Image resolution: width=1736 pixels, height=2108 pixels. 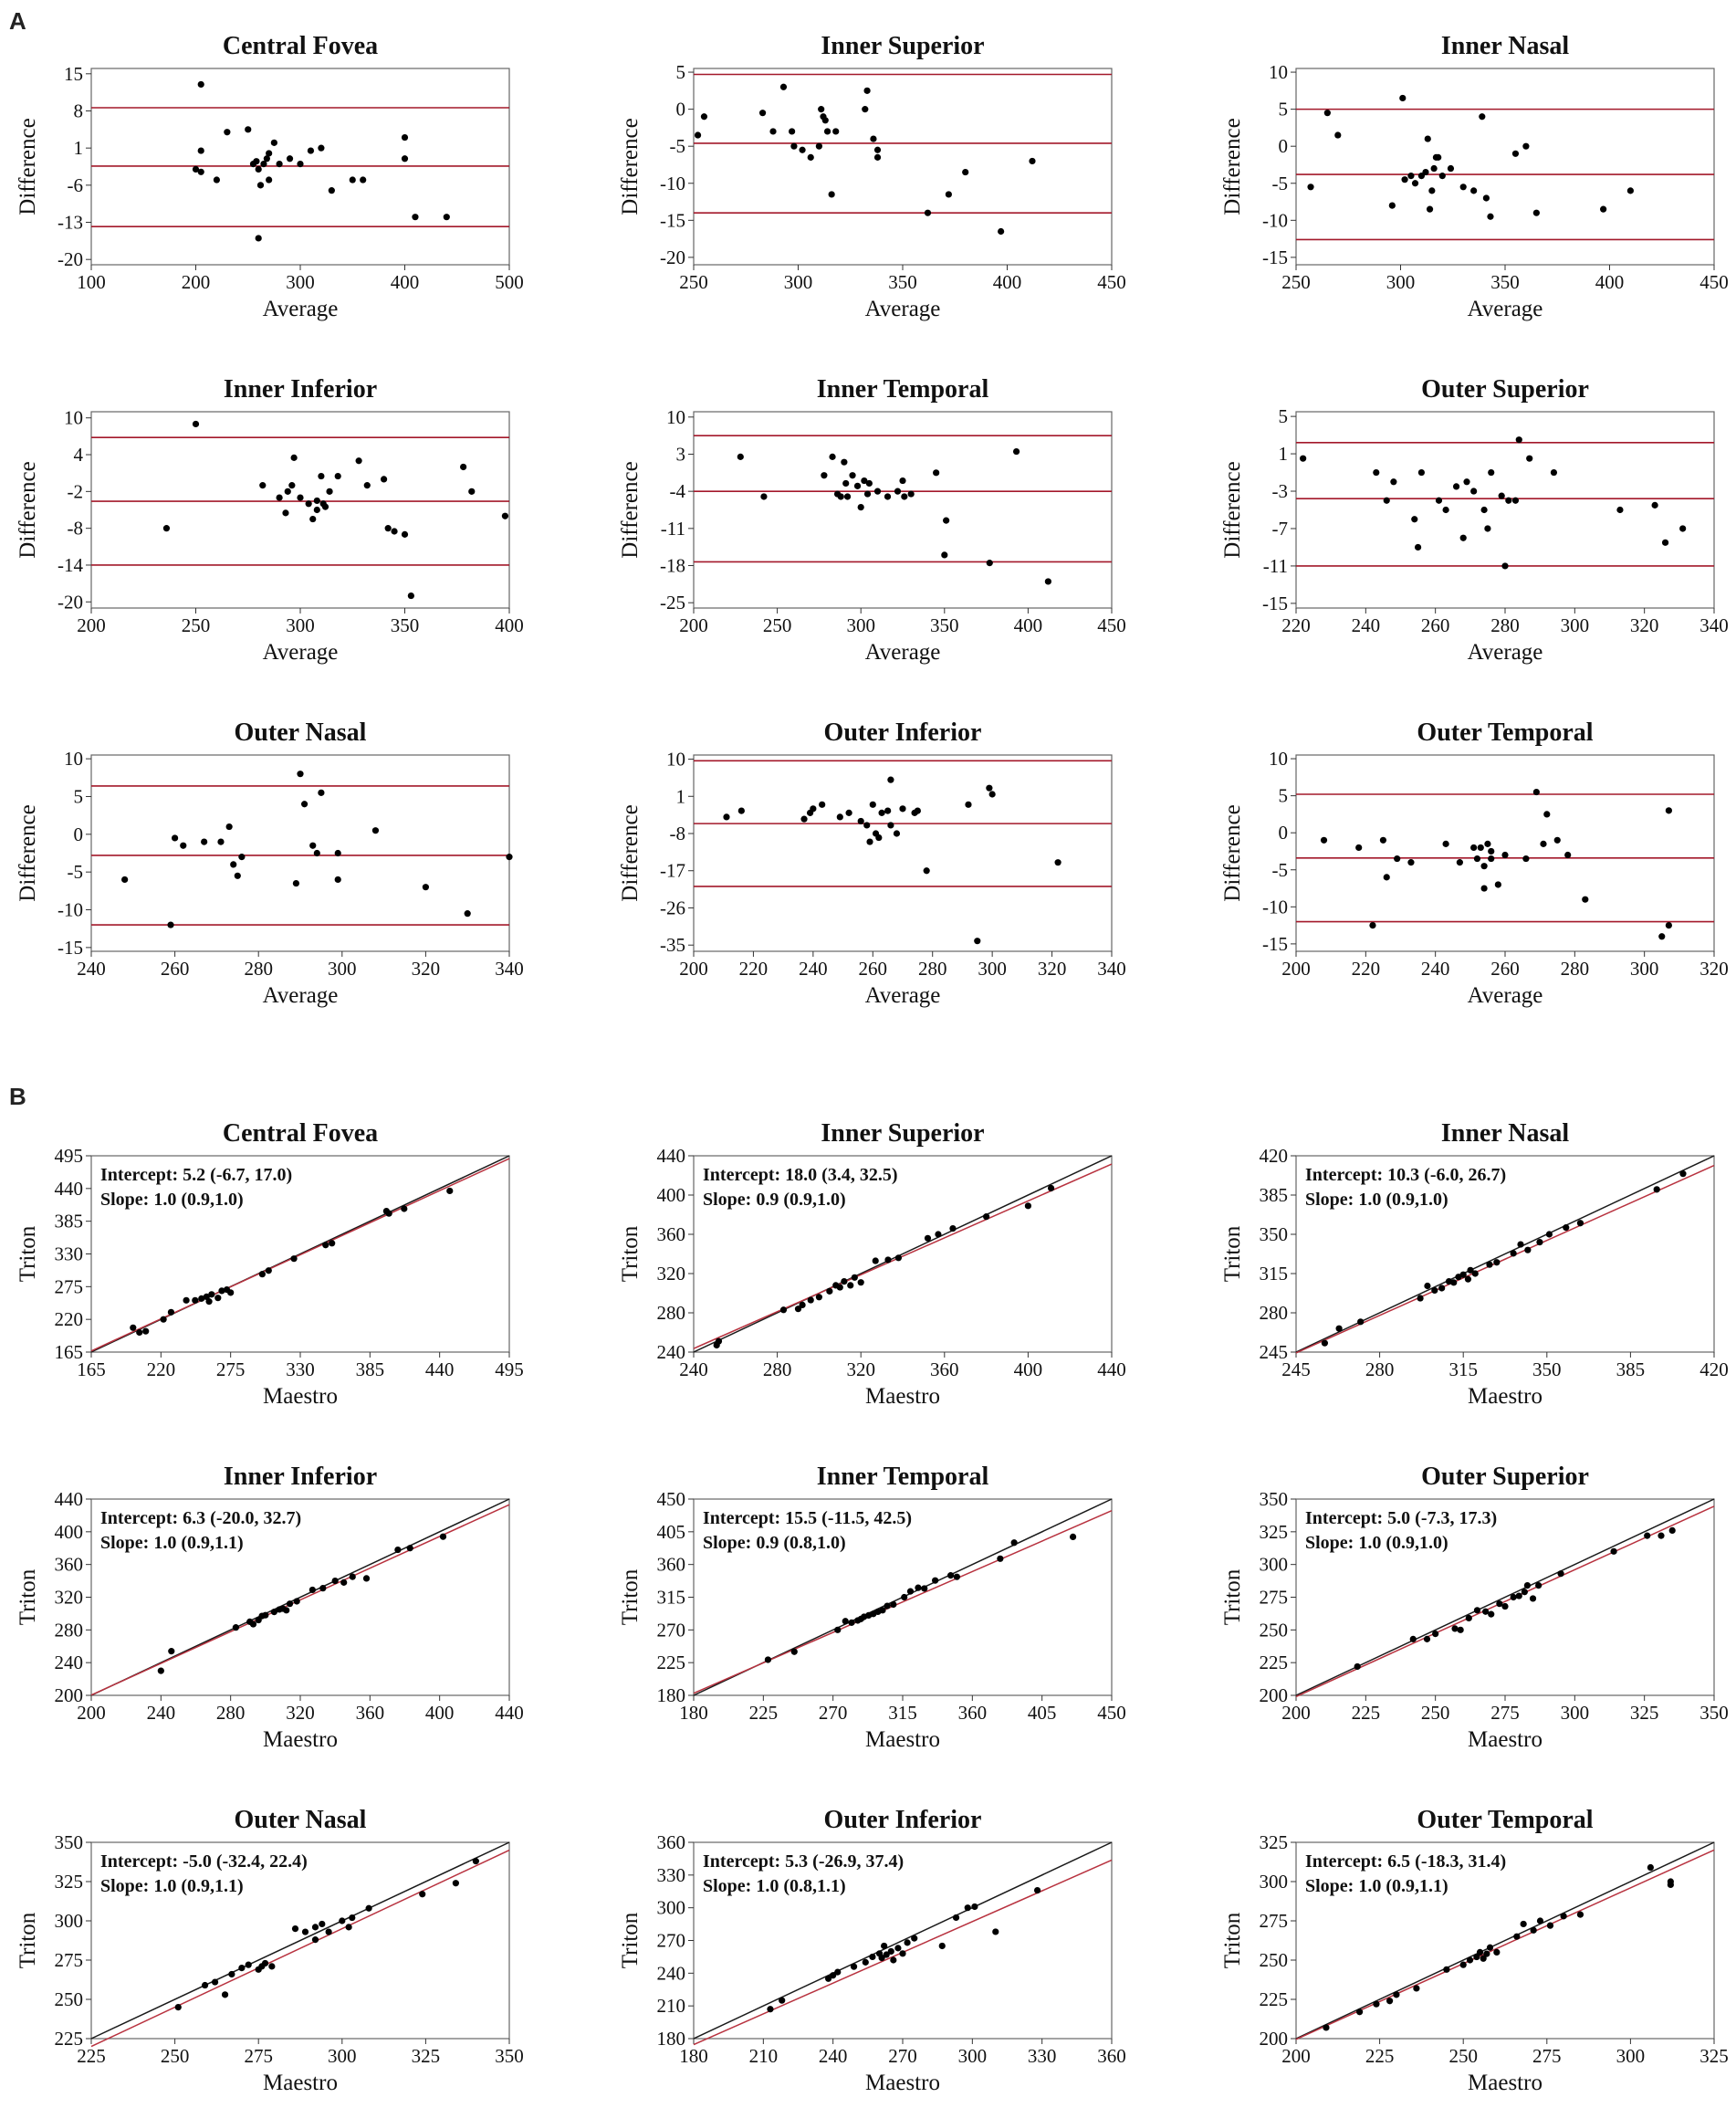 What do you see at coordinates (1280, 529) in the screenshot?
I see `y-tick-label: -7` at bounding box center [1280, 529].